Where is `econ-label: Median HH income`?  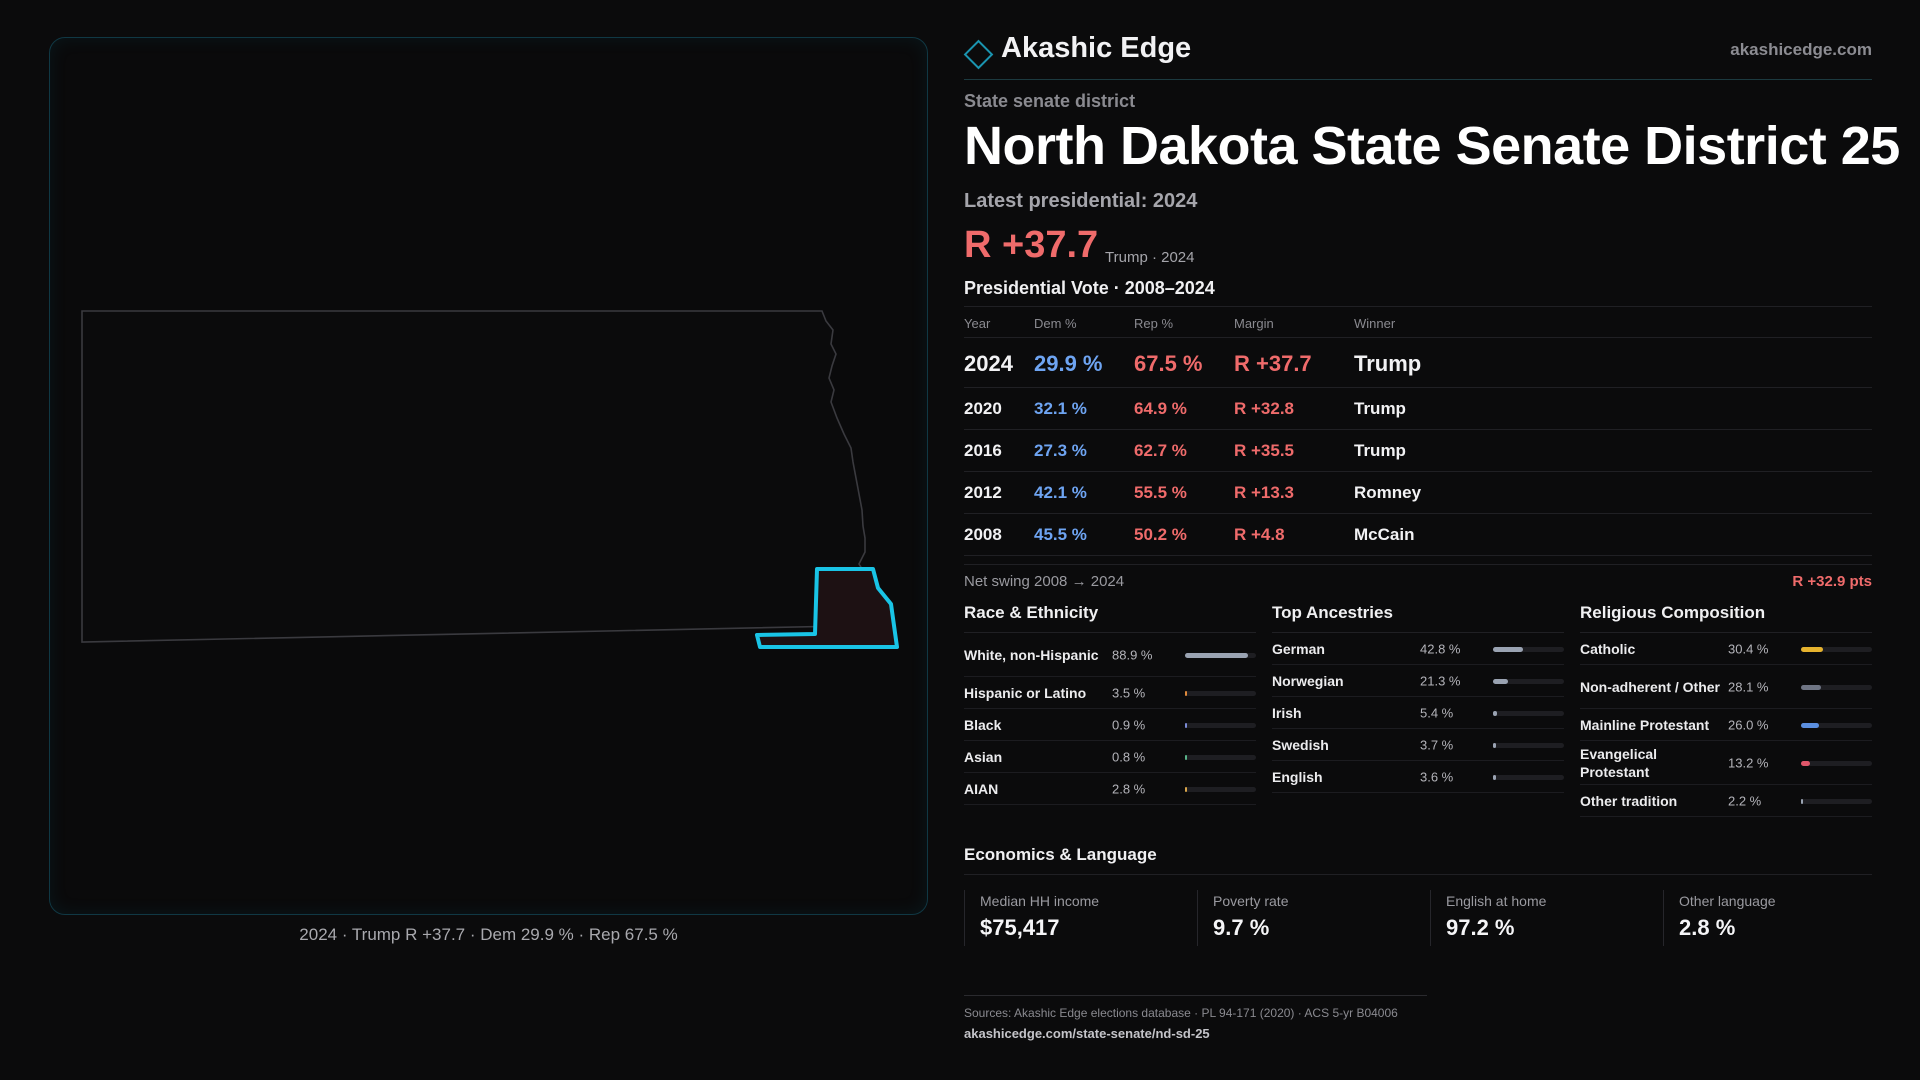 econ-label: Median HH income is located at coordinates (1040, 901).